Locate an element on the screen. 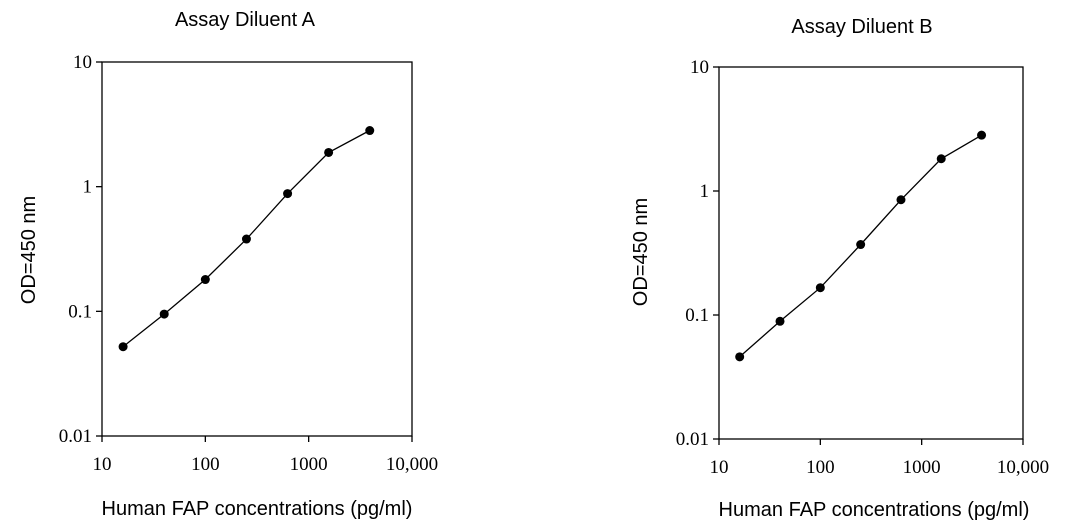  chart-title: Assay Diluent B is located at coordinates (861, 27).